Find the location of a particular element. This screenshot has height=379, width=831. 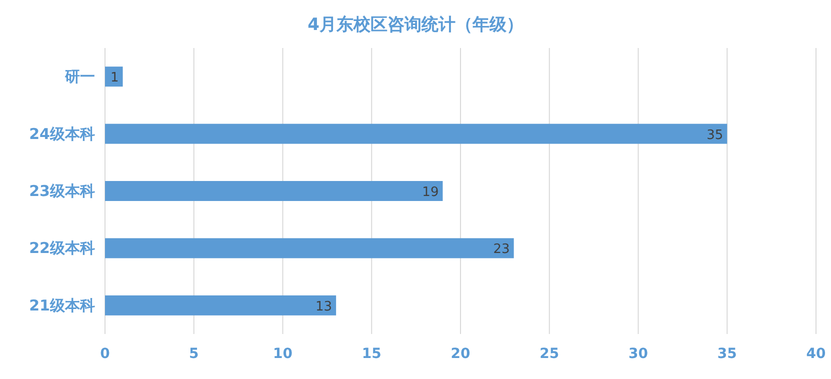

y-tick-label: 23级本科 is located at coordinates (62, 191).